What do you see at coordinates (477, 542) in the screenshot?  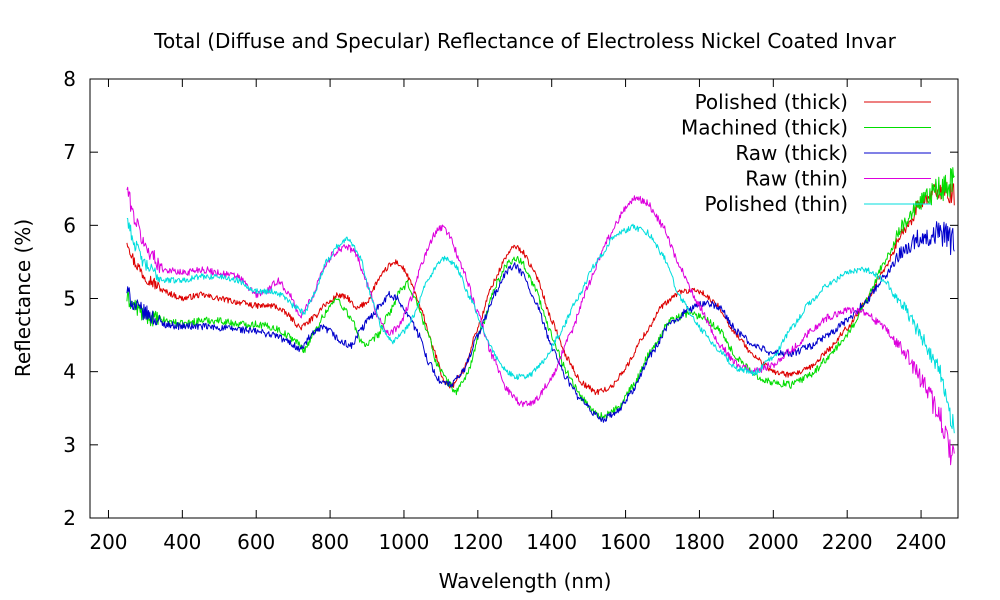 I see `x-tick-label: 1200` at bounding box center [477, 542].